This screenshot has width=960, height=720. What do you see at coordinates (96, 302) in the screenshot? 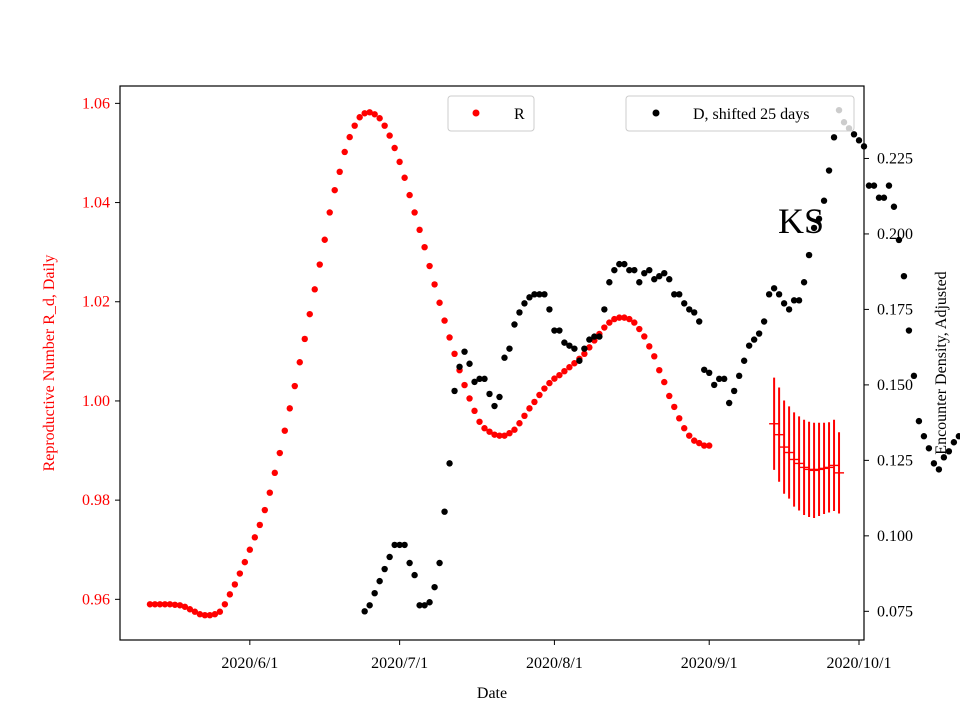
I see `left-y-tick-label: 1.02` at bounding box center [96, 302].